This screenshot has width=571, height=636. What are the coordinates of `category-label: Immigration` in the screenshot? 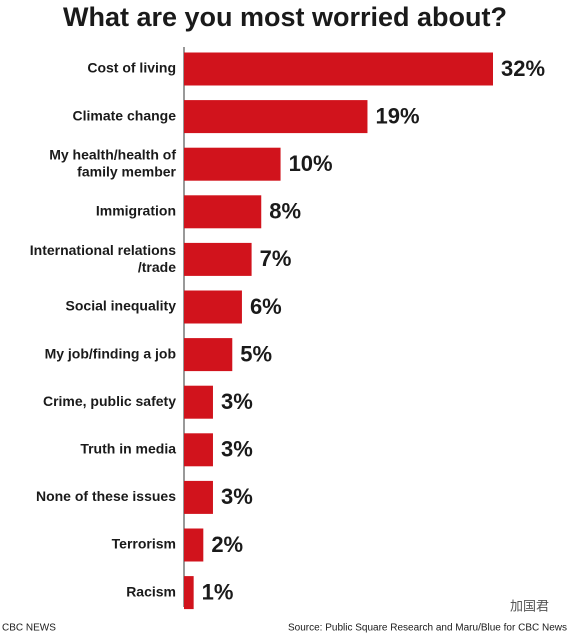 It's located at (136, 211).